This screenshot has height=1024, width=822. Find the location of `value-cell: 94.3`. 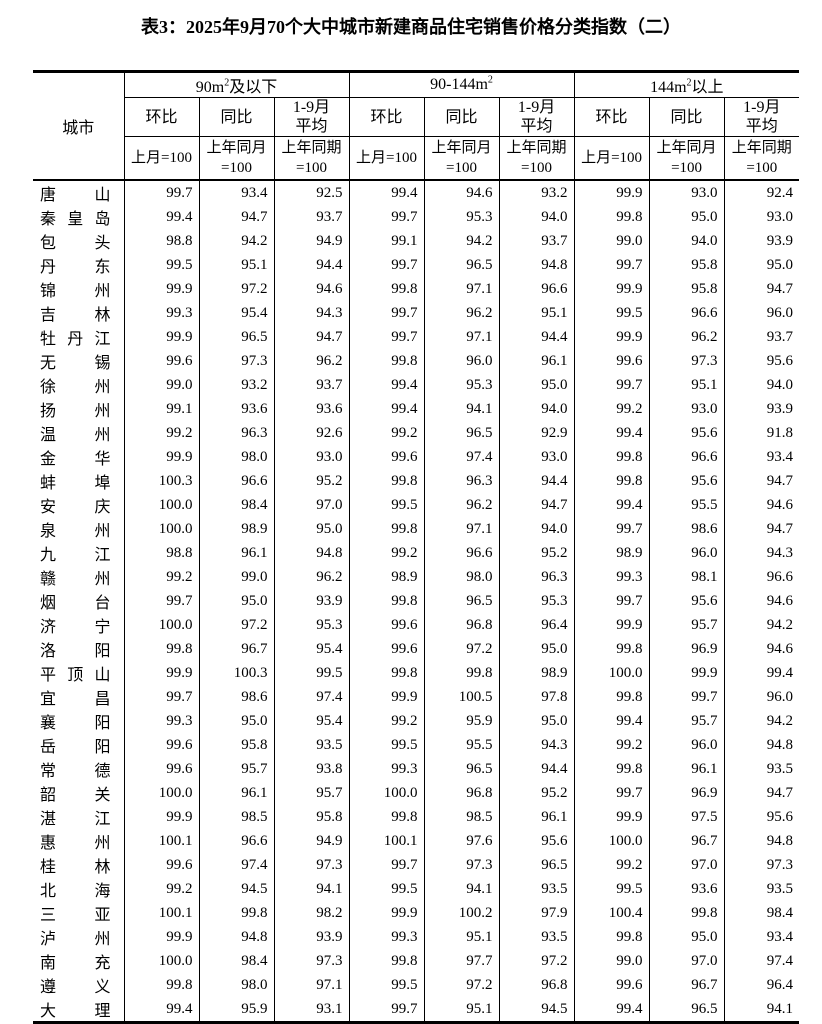

value-cell: 94.3 is located at coordinates (761, 553).